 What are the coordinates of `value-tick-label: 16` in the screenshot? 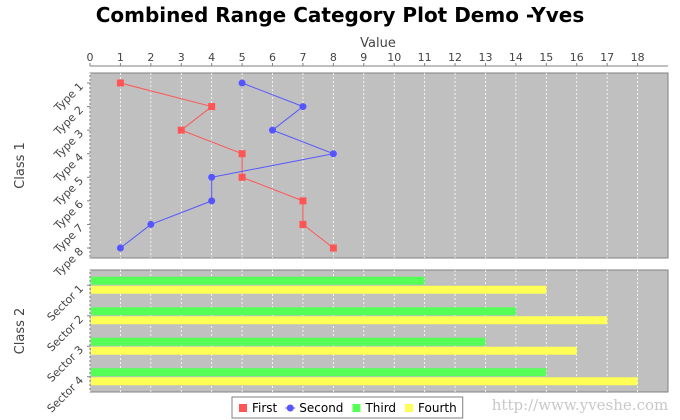 It's located at (577, 57).